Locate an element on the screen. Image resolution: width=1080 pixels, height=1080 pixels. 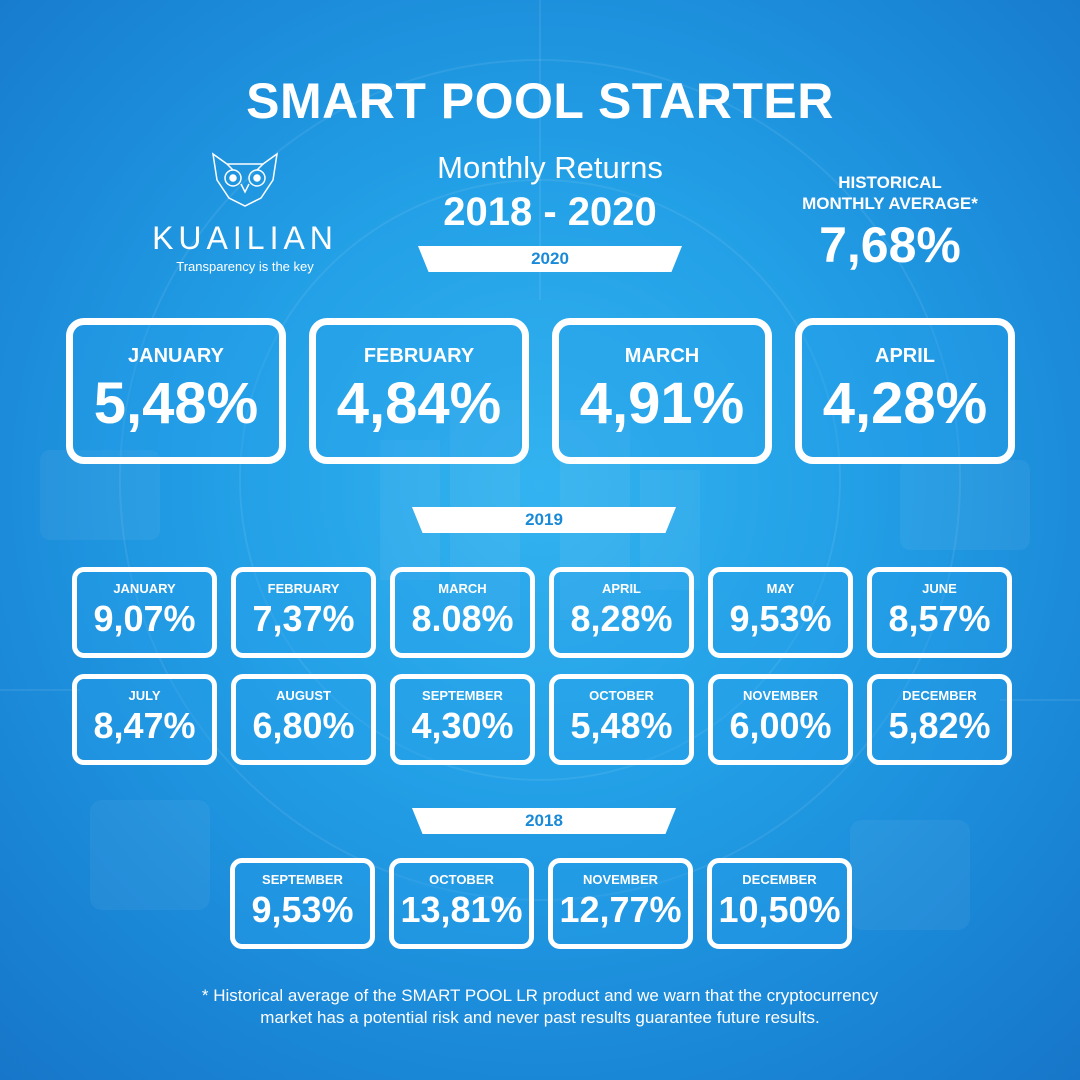
month-card: DECEMBER 5,82% is located at coordinates (939, 719).